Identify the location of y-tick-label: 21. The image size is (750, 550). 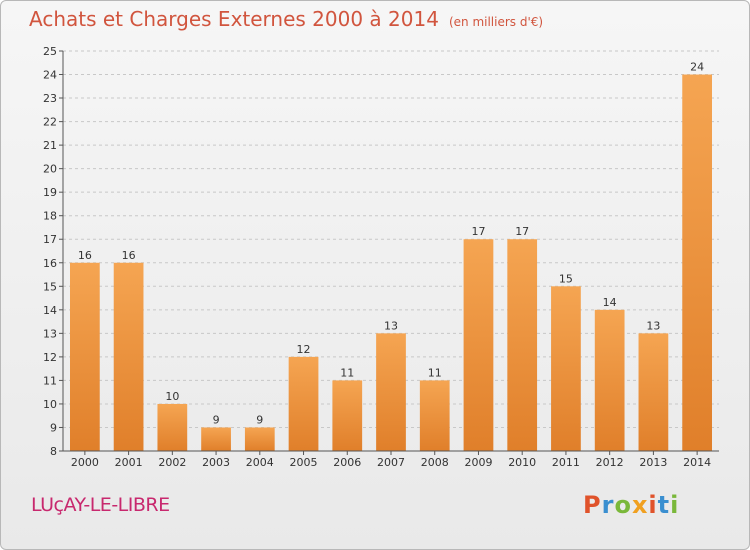
(50, 145).